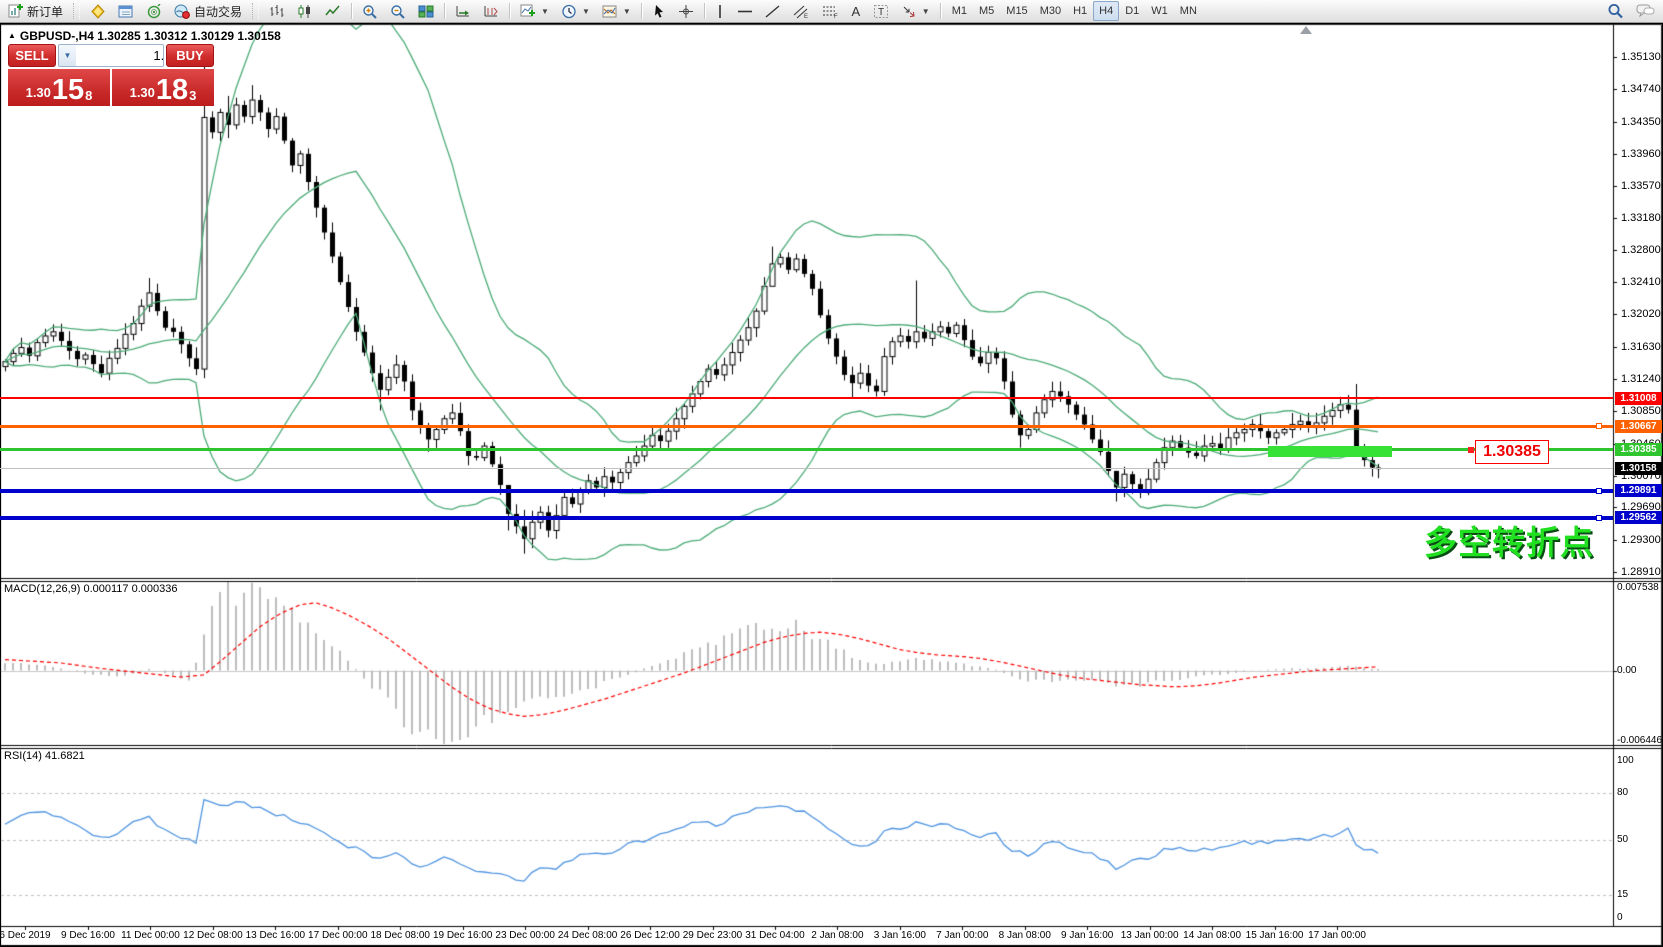 This screenshot has height=947, width=1663. I want to click on buy-price-prefix: 1.30, so click(142, 92).